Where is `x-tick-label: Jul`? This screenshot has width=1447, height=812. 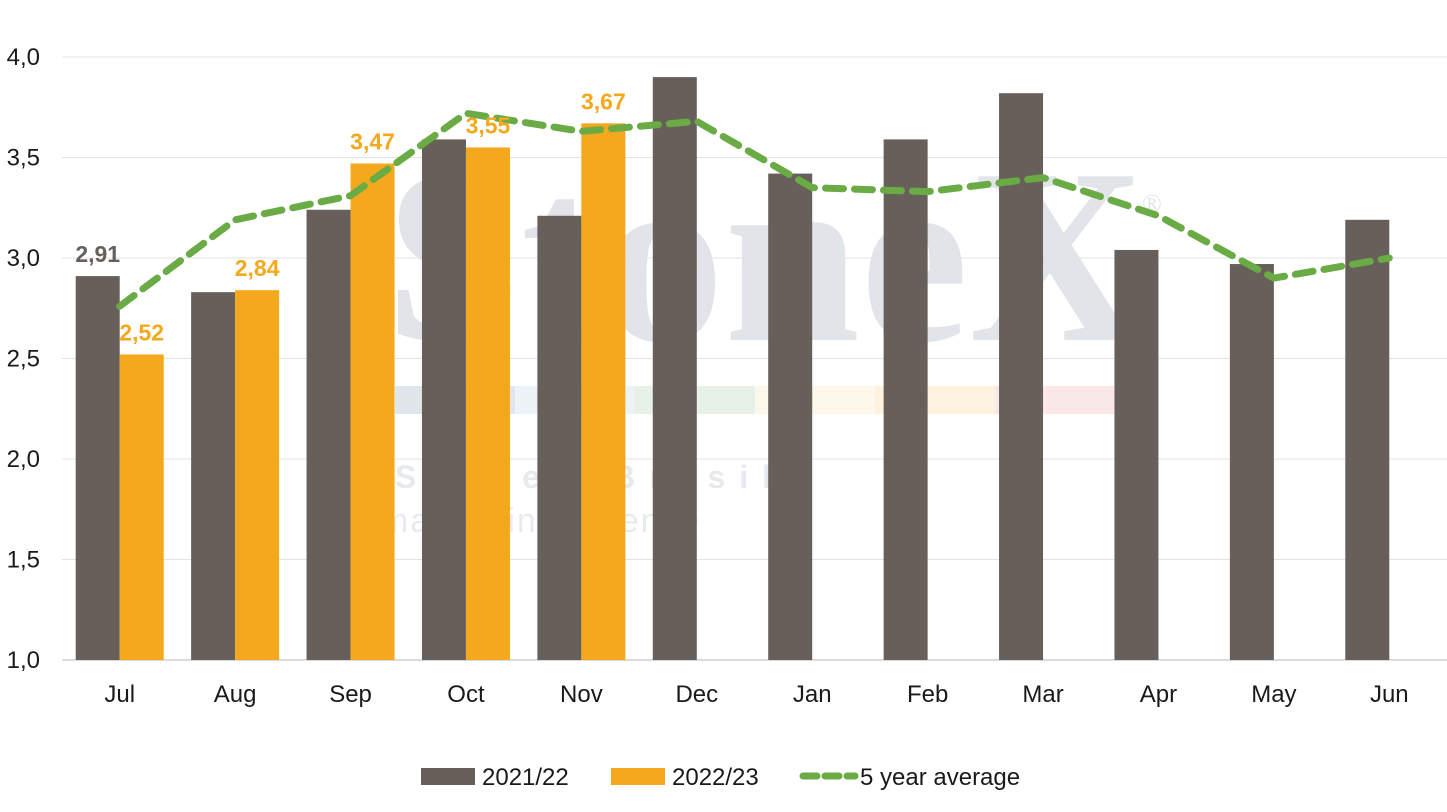 x-tick-label: Jul is located at coordinates (119, 694).